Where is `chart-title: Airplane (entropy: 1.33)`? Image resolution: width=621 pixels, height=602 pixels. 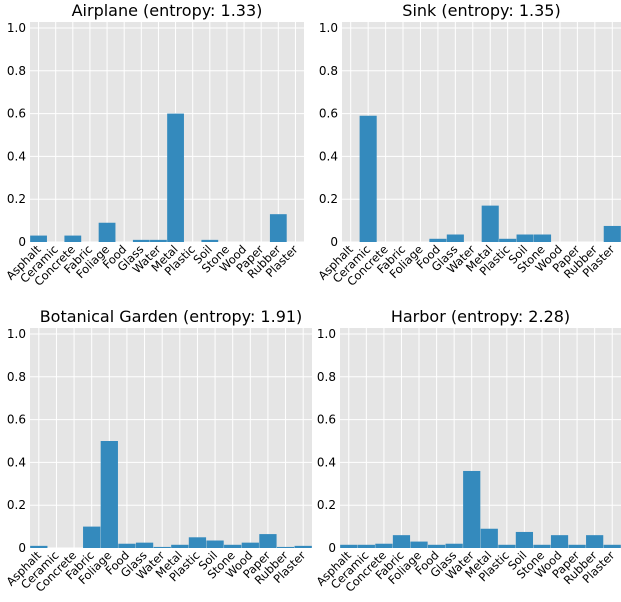 chart-title: Airplane (entropy: 1.33) is located at coordinates (167, 10).